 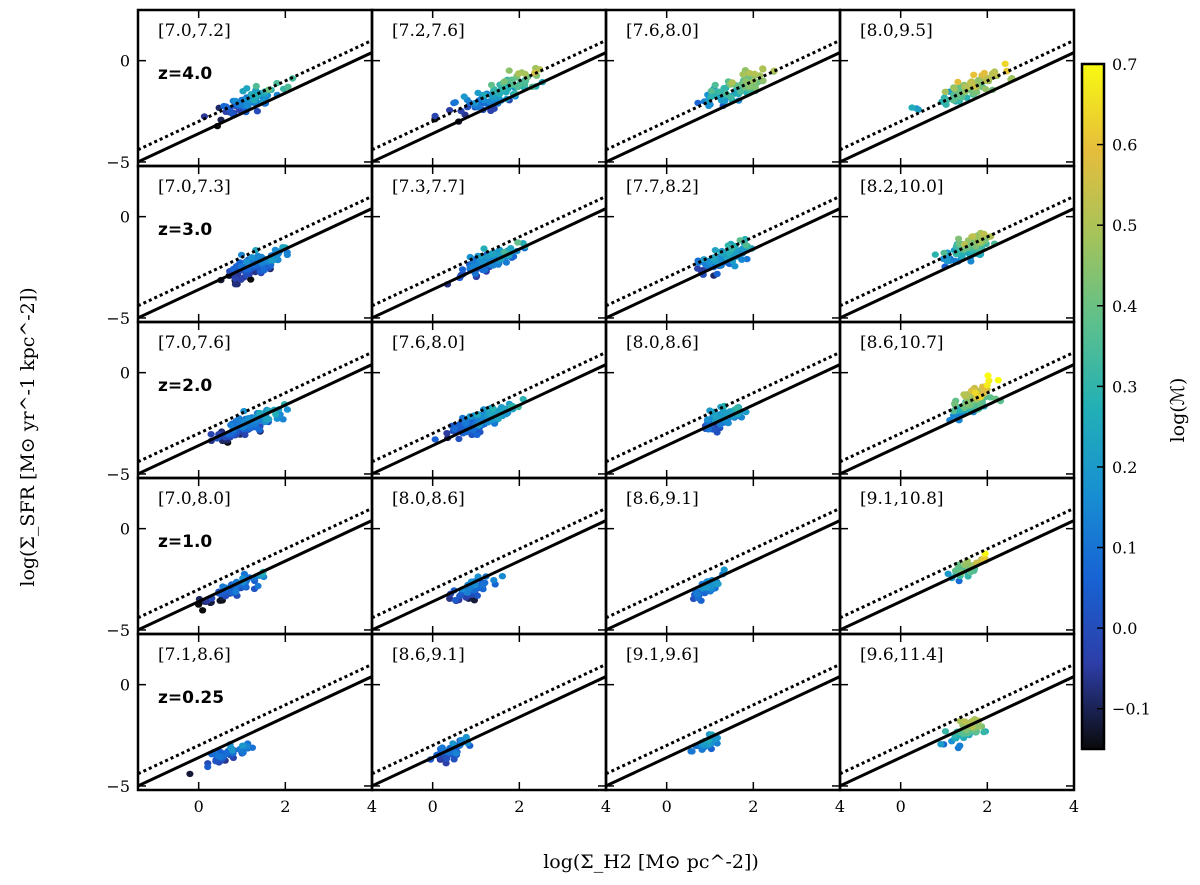 I want to click on panel-r0-c2: [7.6,8.0], so click(x=723, y=88).